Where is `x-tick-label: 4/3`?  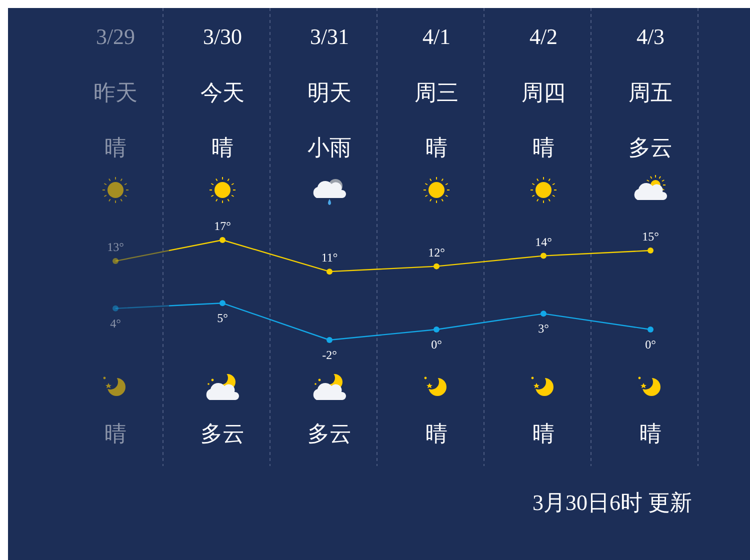
x-tick-label: 4/3 is located at coordinates (650, 36).